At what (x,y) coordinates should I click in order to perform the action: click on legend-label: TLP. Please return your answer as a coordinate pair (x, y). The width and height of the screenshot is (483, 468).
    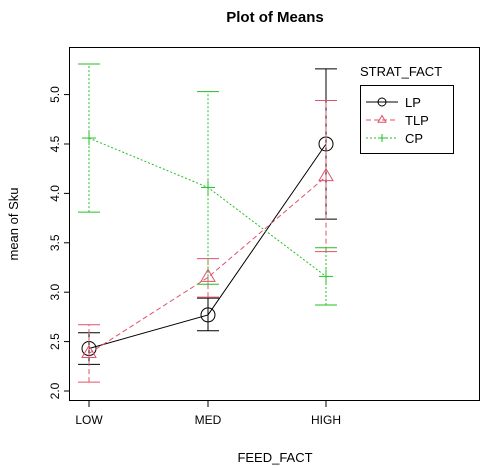
    Looking at the image, I should click on (417, 120).